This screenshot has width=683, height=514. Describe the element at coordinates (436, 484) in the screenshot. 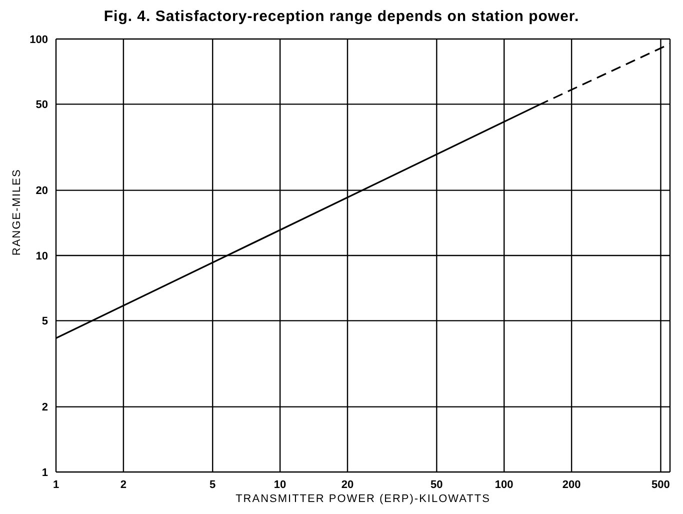

I see `x-tick-label: 50` at that location.